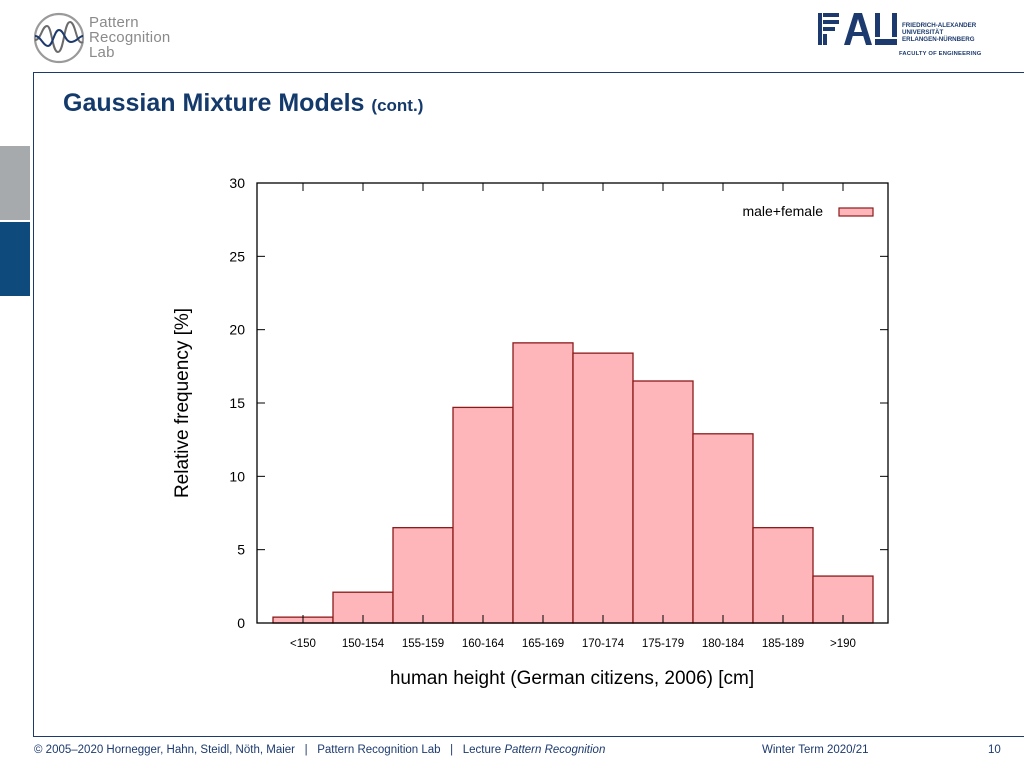 This screenshot has height=768, width=1024. Describe the element at coordinates (59, 38) in the screenshot. I see `pattern-recognition-lab-logo` at that location.